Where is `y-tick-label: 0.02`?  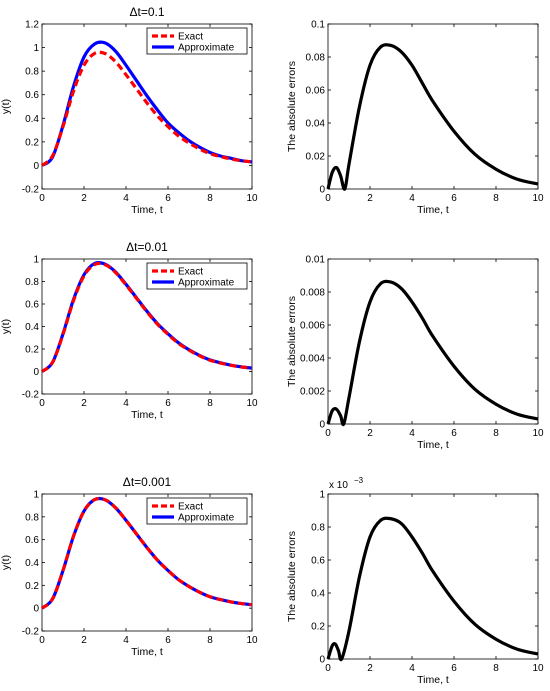 y-tick-label: 0.02 is located at coordinates (316, 157).